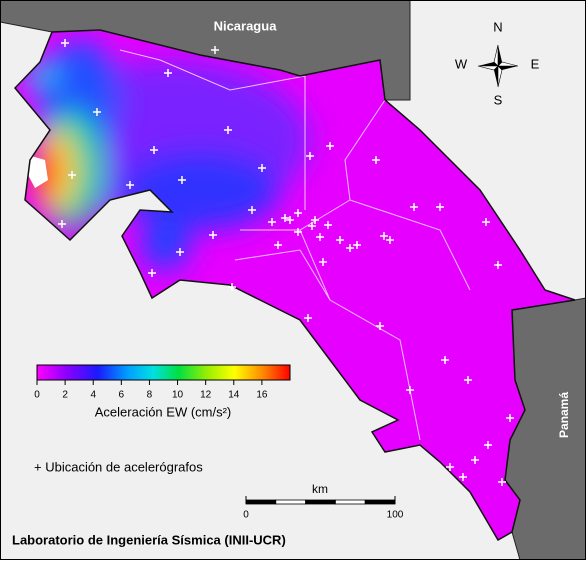  What do you see at coordinates (395, 515) in the screenshot?
I see `scale-tick-label: 100` at bounding box center [395, 515].